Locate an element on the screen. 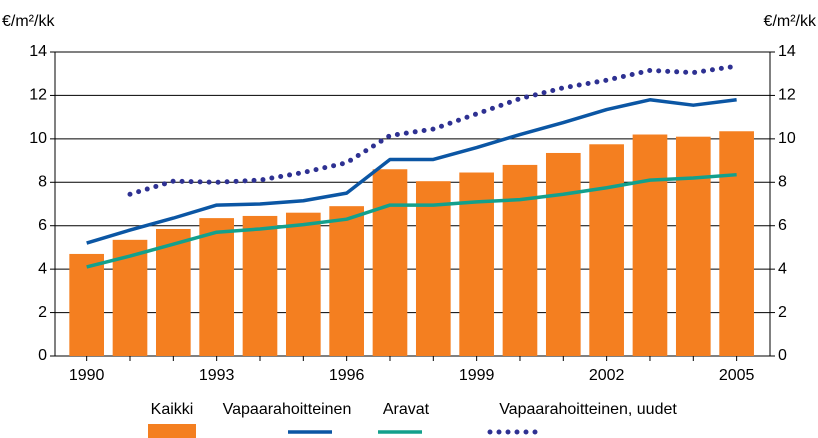 This screenshot has width=818, height=438. y-tick-label: 4 is located at coordinates (42, 268).